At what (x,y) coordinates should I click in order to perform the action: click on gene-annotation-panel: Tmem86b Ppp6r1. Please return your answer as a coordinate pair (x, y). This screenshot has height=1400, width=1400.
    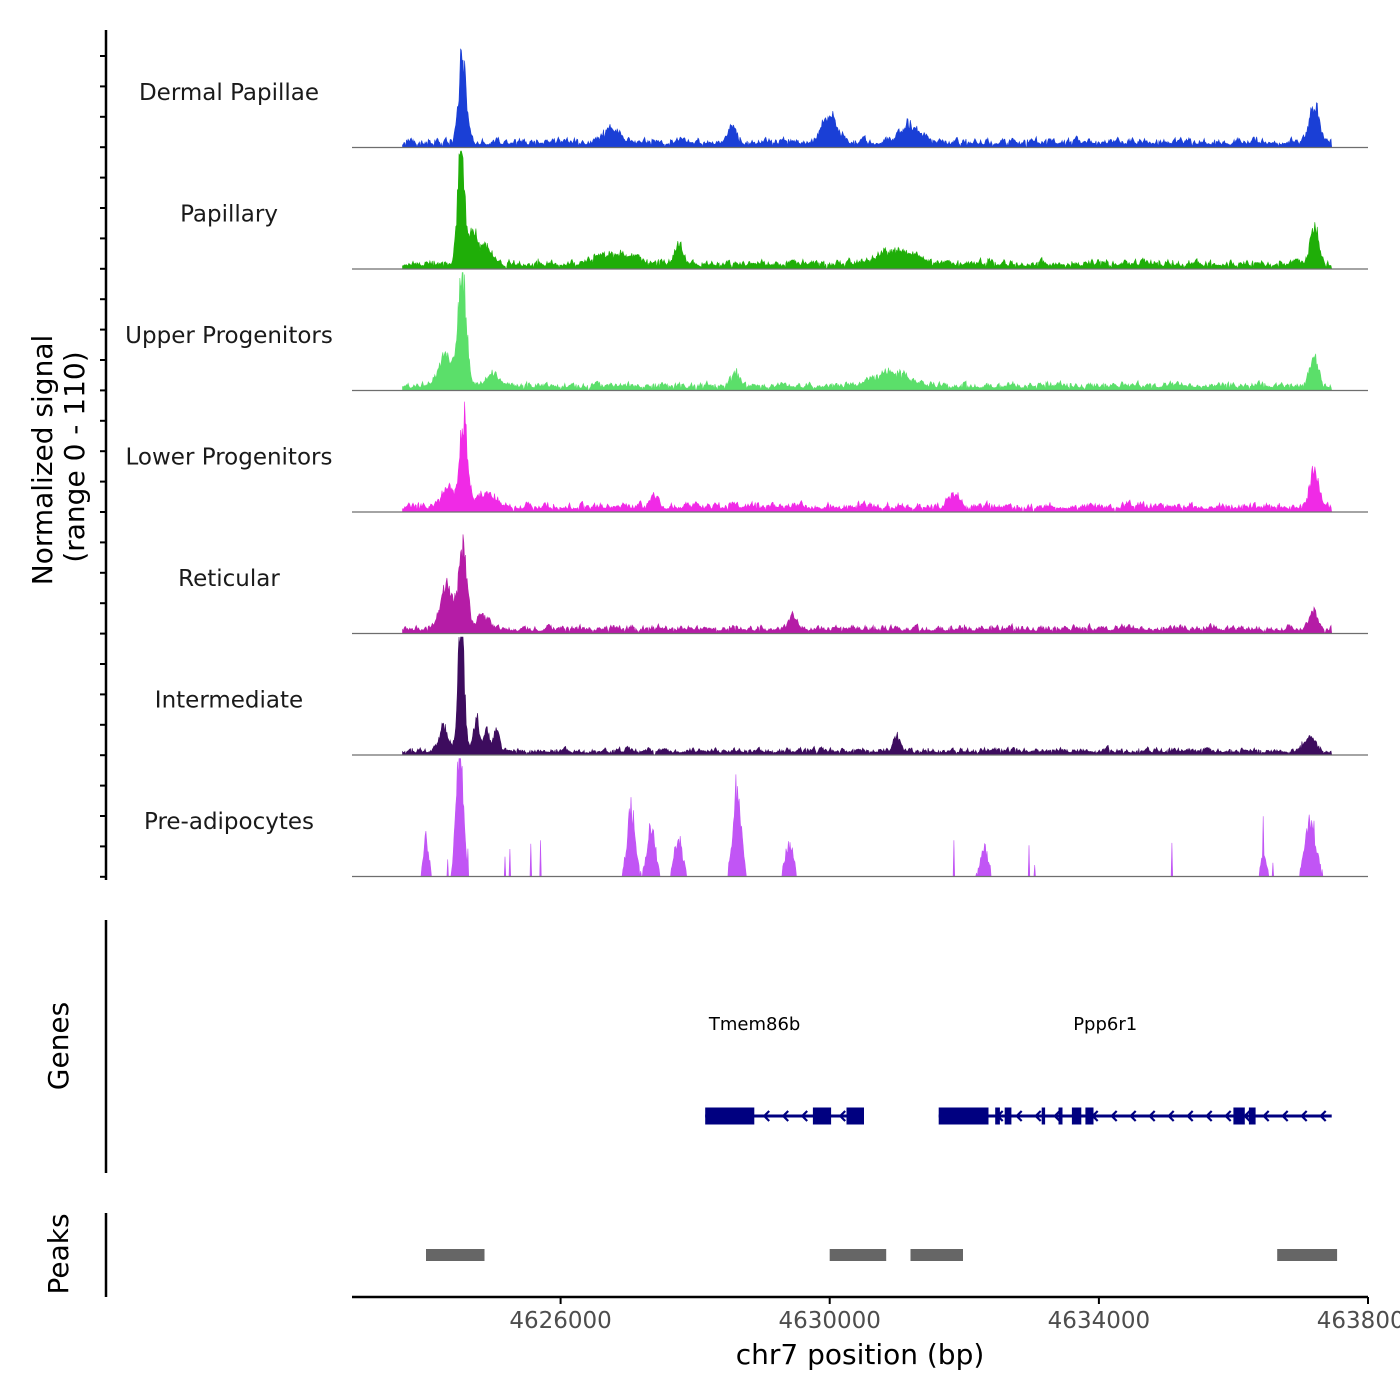
    Looking at the image, I should click on (1018, 1069).